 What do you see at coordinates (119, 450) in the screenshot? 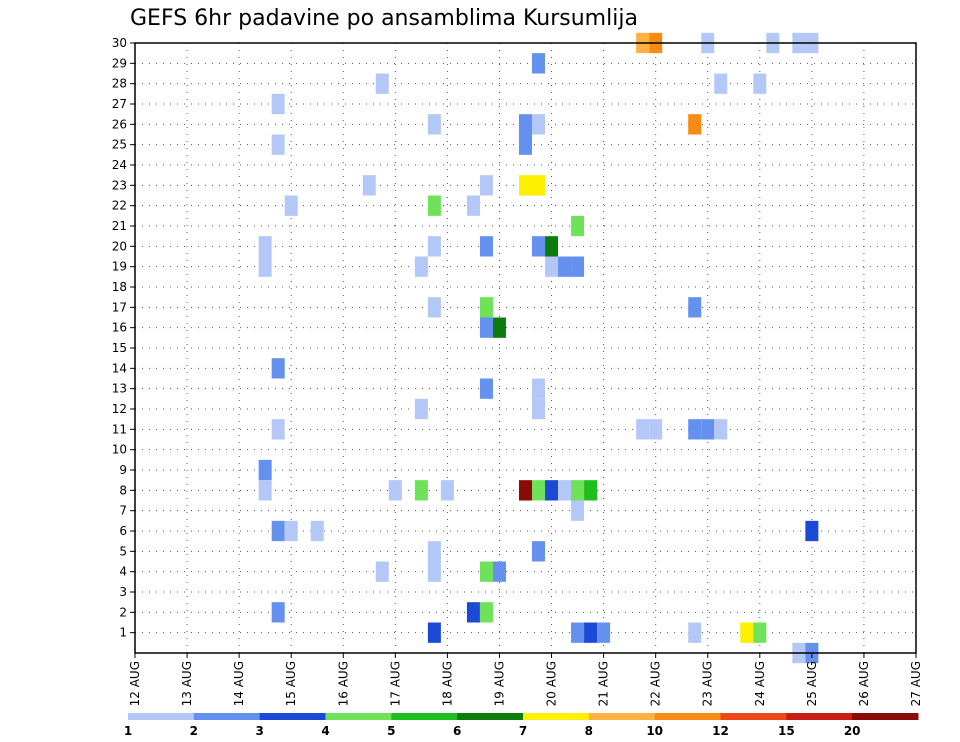
I see `y-tick-label: 10` at bounding box center [119, 450].